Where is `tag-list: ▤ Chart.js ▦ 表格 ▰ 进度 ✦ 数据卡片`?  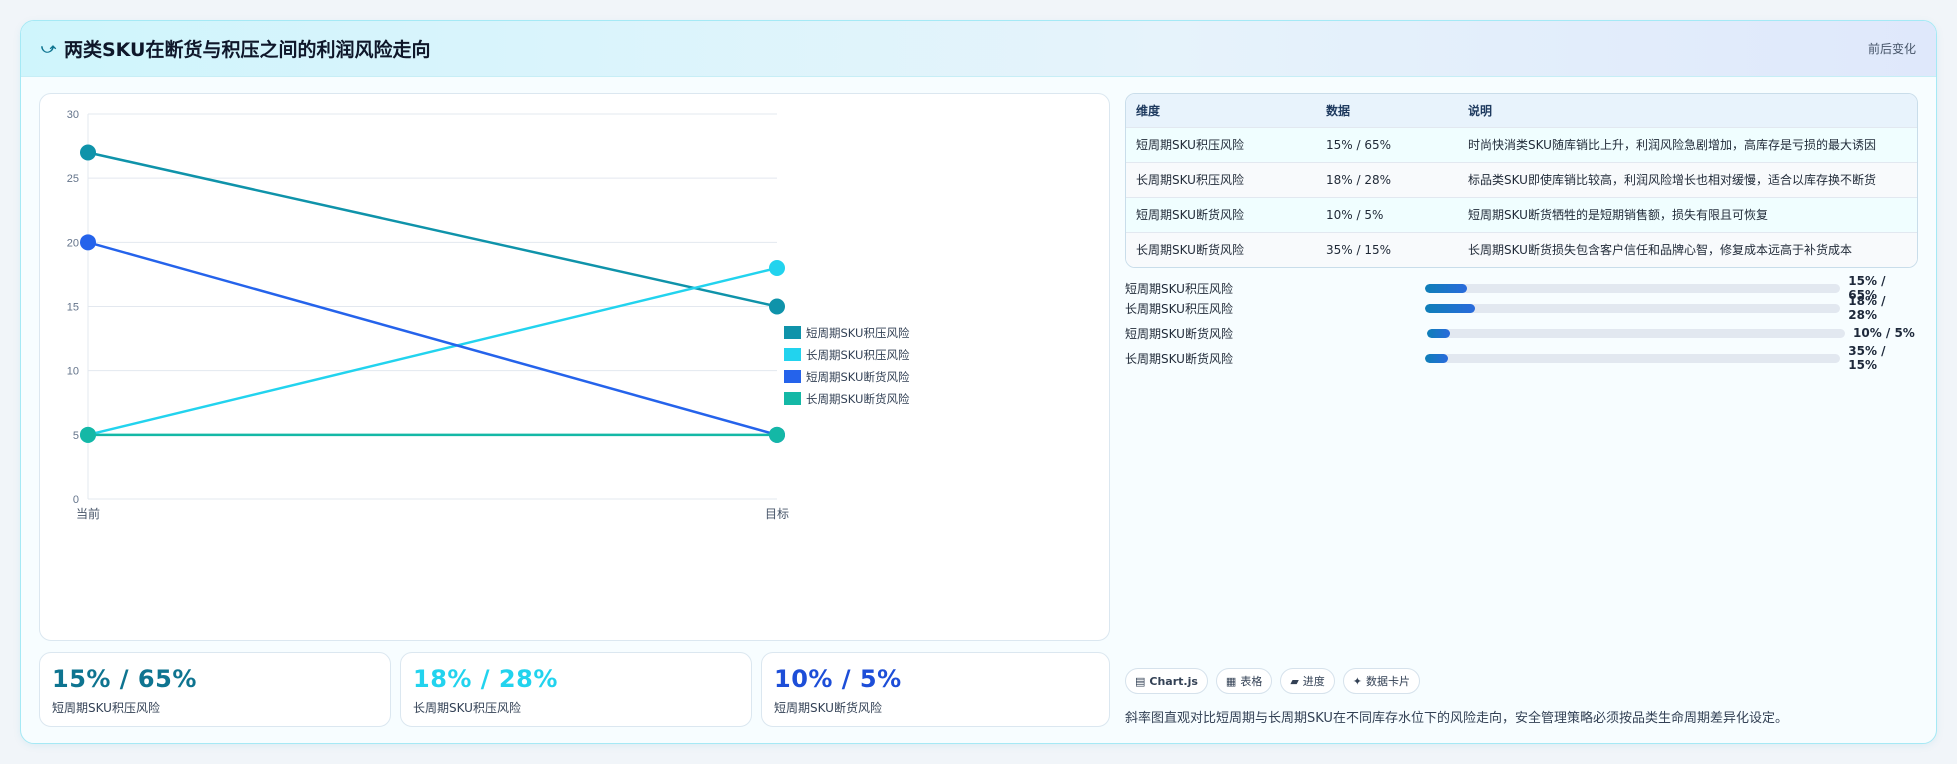
tag-list: ▤ Chart.js ▦ 表格 ▰ 进度 ✦ 数据卡片 is located at coordinates (1273, 681).